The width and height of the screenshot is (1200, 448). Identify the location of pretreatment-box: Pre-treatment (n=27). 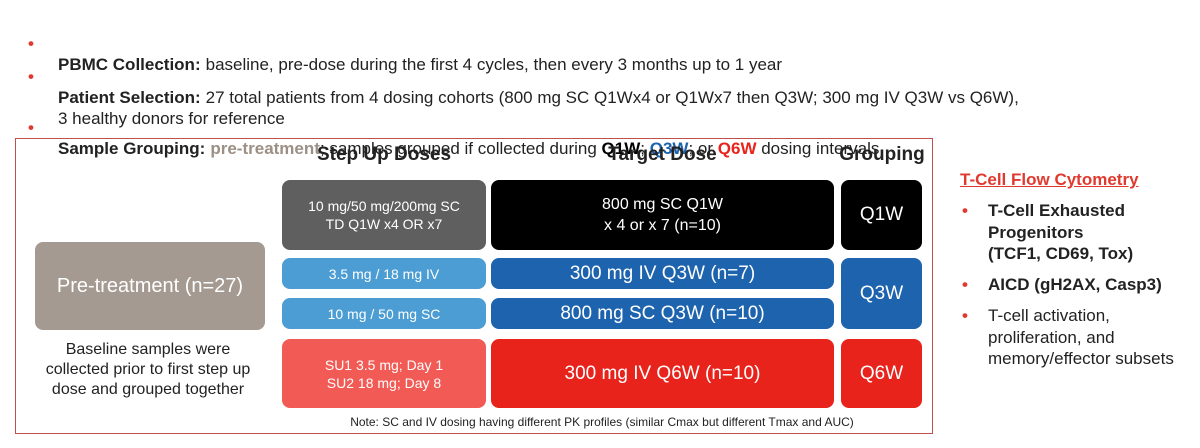
(150, 286).